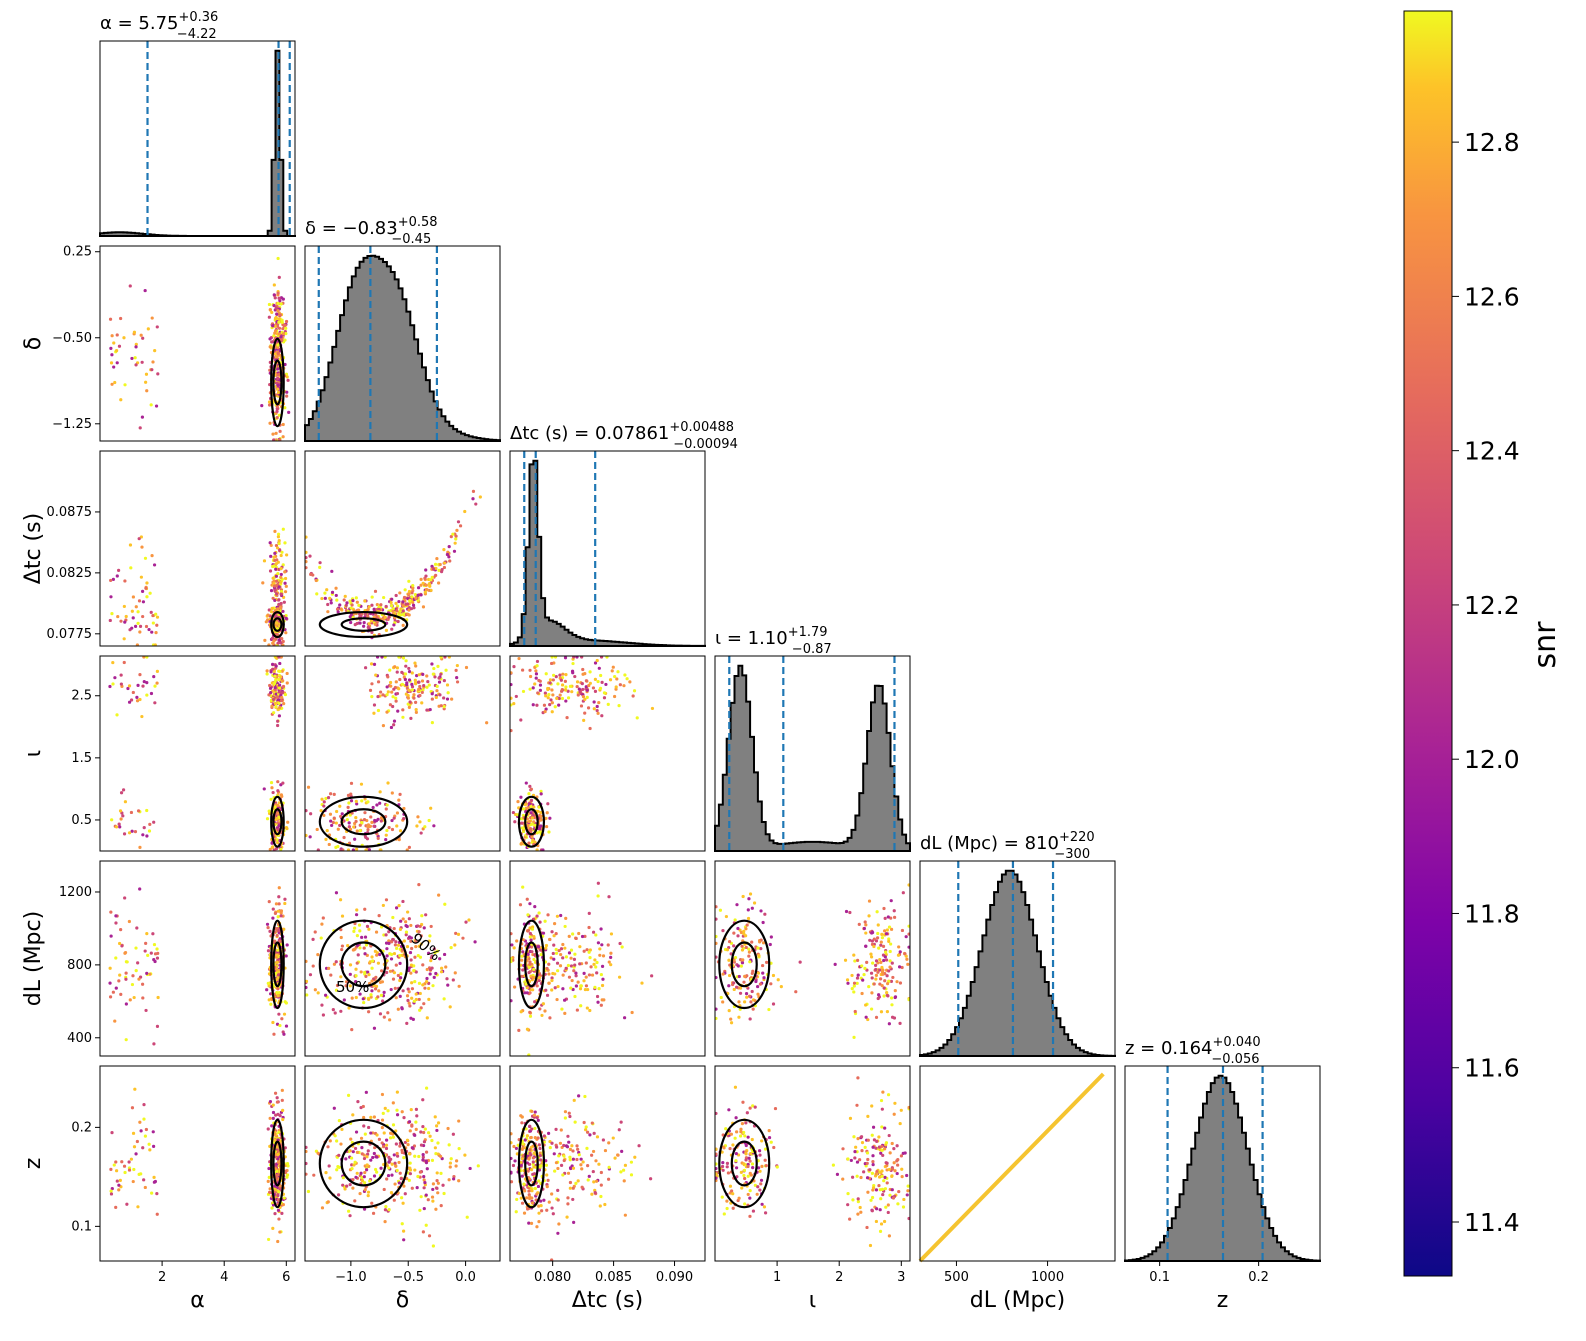  What do you see at coordinates (402, 348) in the screenshot?
I see `histogram` at bounding box center [402, 348].